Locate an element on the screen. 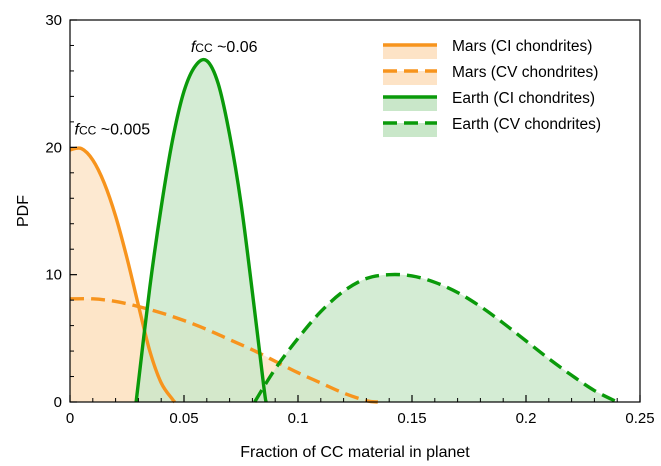 Image resolution: width=661 pixels, height=466 pixels. x-tick-label: 0.15 is located at coordinates (411, 418).